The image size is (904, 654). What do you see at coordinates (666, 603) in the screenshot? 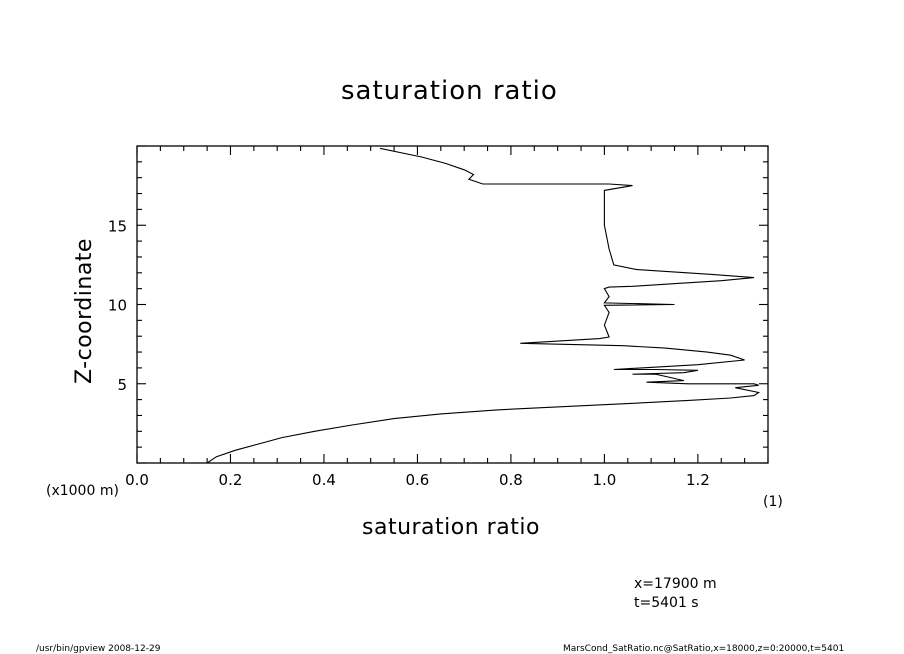
I see `time-note: t=5401 s` at bounding box center [666, 603].